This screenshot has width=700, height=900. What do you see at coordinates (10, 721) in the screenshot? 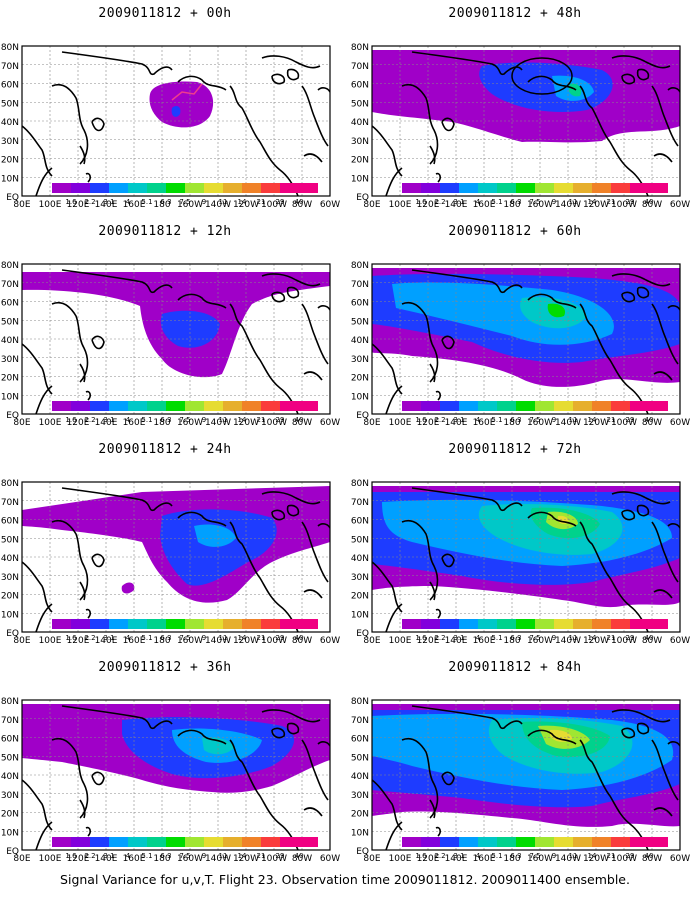
I see `lat-label: 70N` at bounding box center [10, 721].